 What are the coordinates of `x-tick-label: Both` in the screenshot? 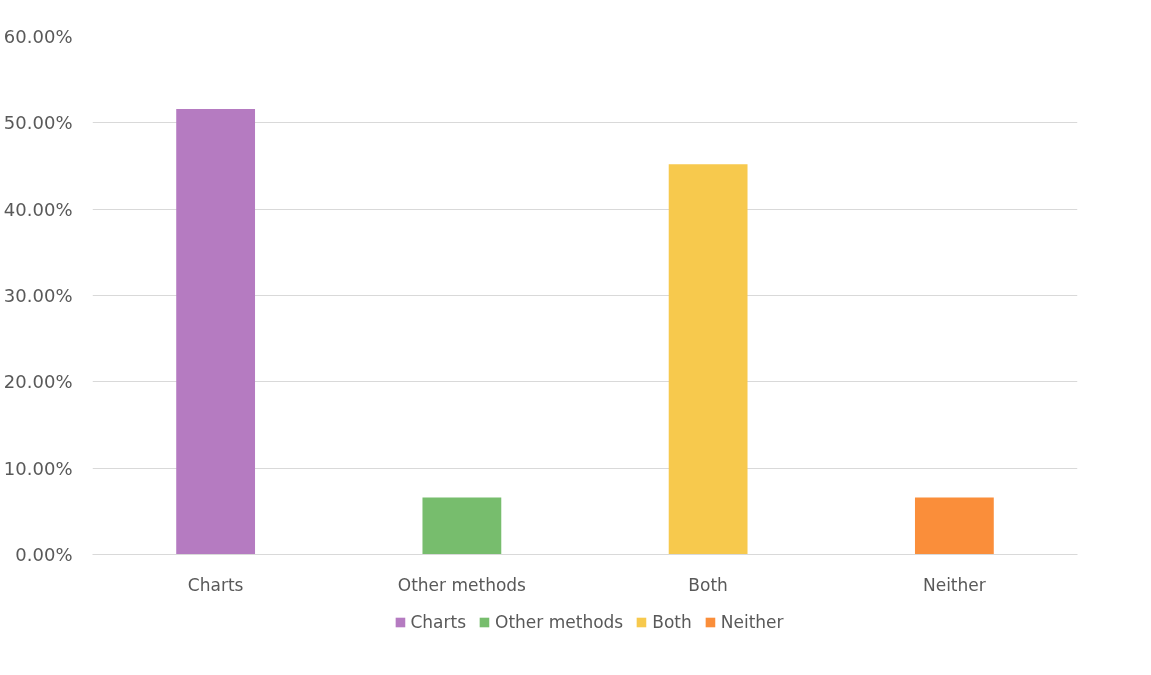 It's located at (708, 584).